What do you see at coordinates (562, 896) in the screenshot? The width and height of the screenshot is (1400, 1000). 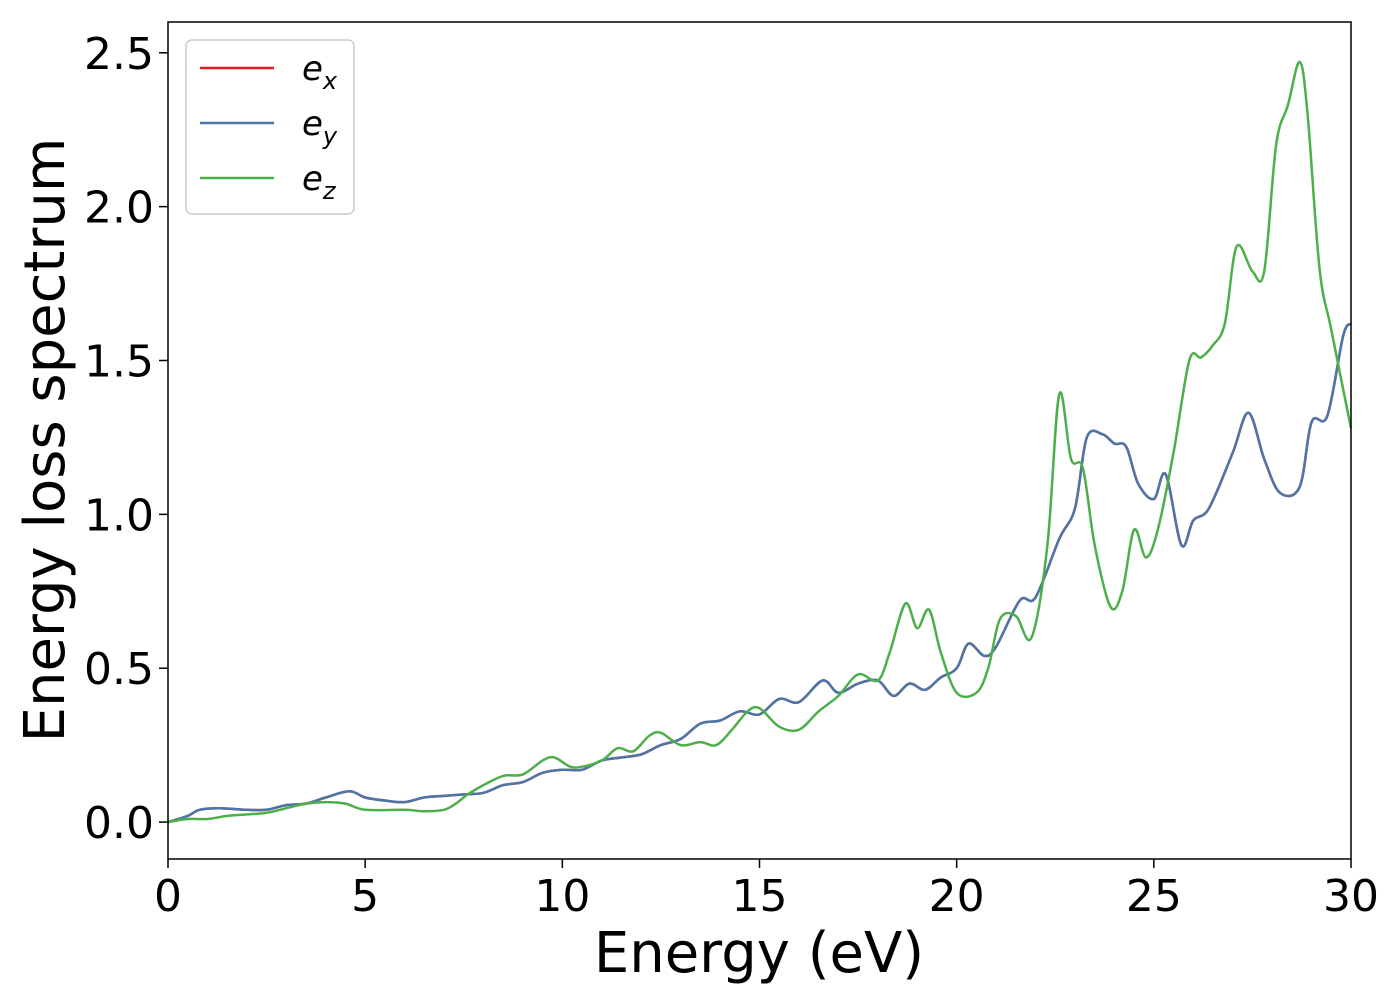 I see `x-tick-label: 10` at bounding box center [562, 896].